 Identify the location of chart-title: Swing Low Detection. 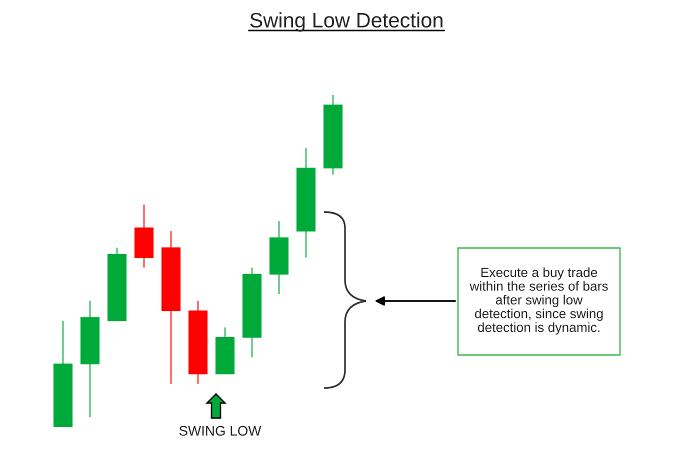
(346, 22).